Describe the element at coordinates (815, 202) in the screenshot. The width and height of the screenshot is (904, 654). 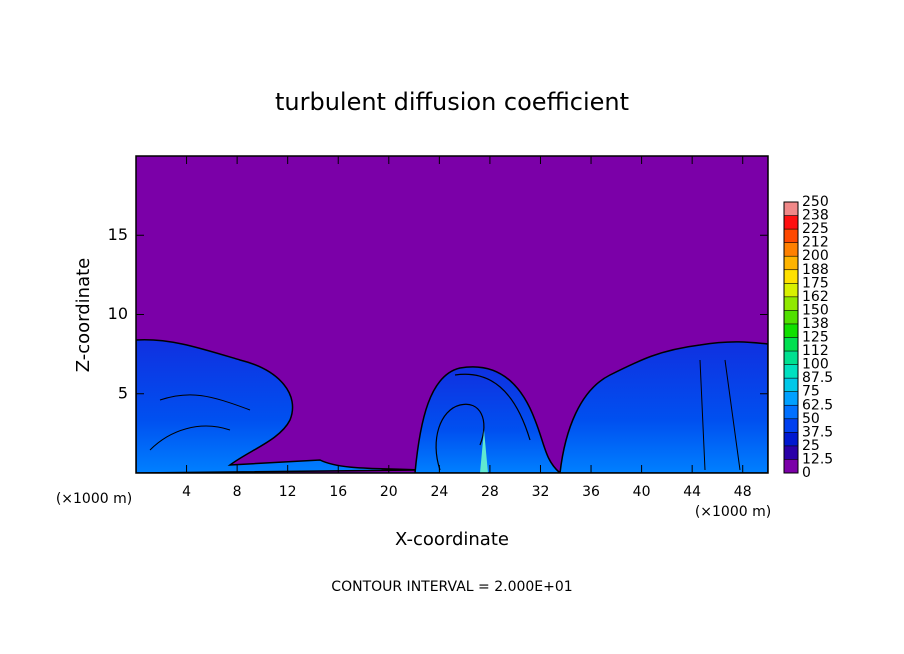
I see `colorbar-label: 250` at that location.